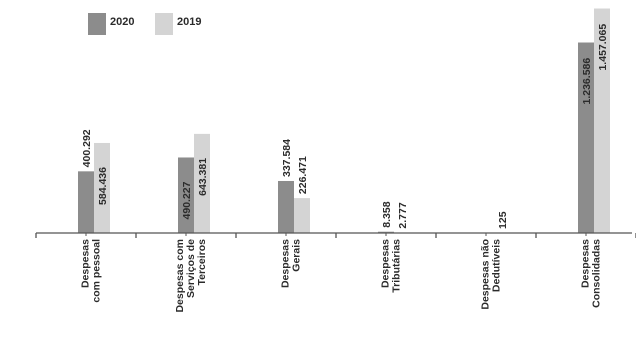 Image resolution: width=636 pixels, height=339 pixels. I want to click on x-axis, so click(335, 235).